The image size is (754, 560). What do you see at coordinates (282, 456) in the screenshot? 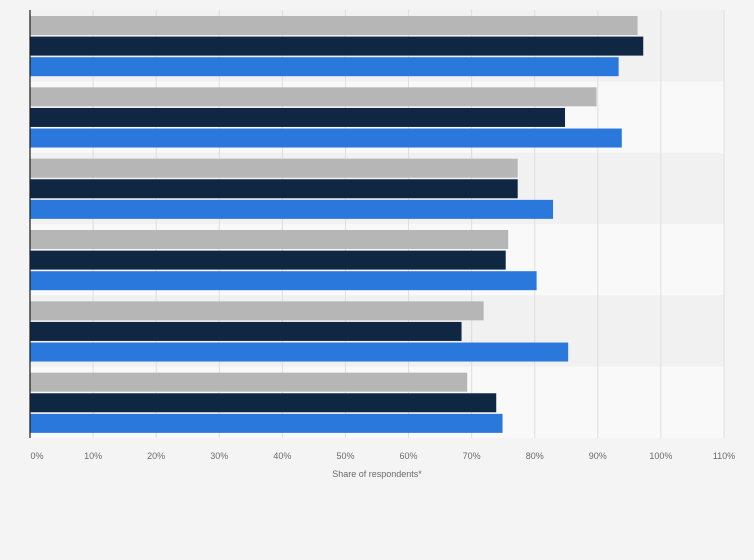
I see `x-tick-label: 40%` at bounding box center [282, 456].